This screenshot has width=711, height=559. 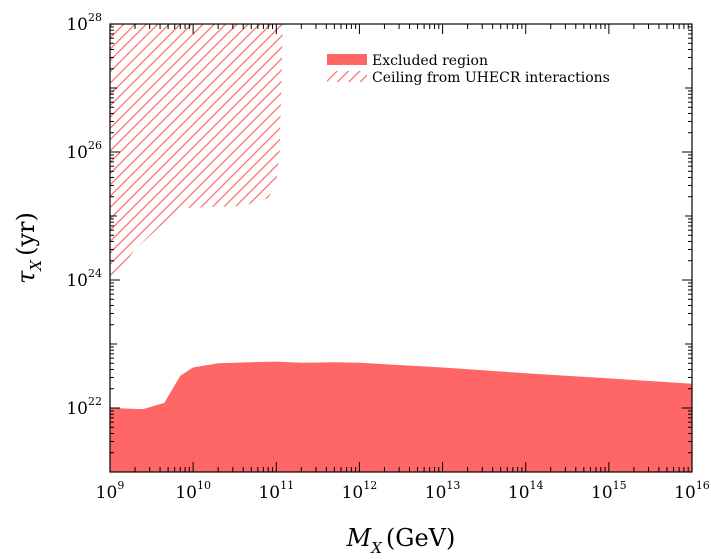 I want to click on y-axis-label-sub: X, so click(x=36, y=265).